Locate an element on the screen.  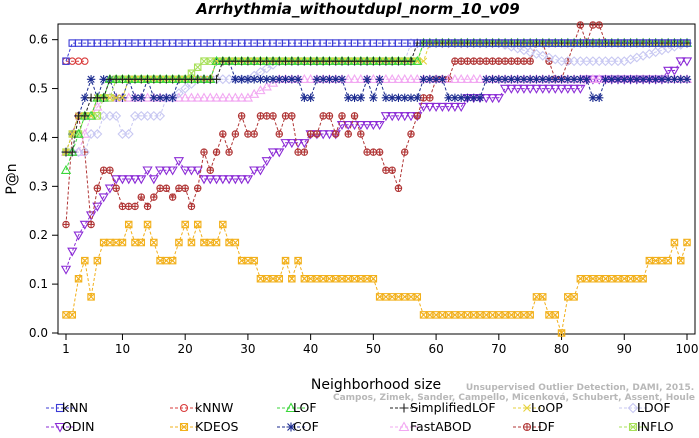
data-point-knn is located at coordinates (687, 43).